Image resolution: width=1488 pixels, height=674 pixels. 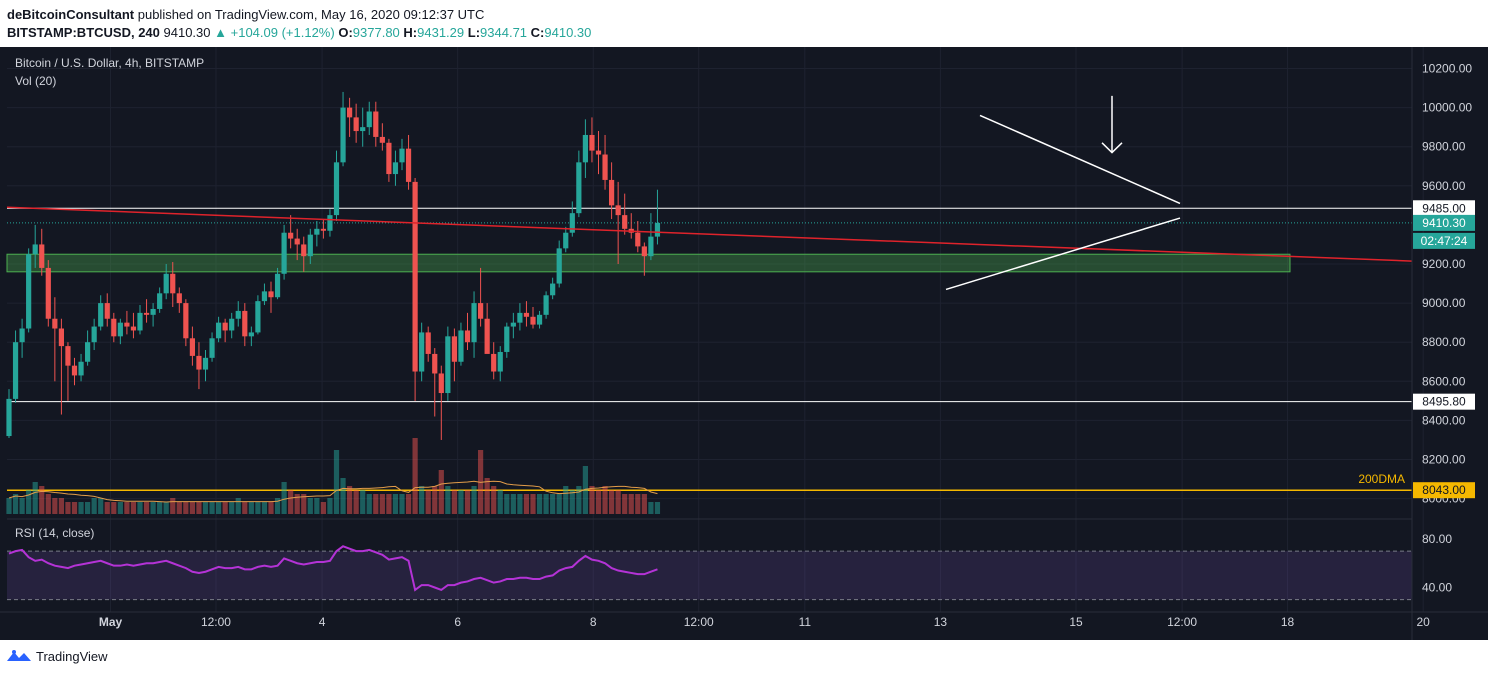 I want to click on time-tick-label: 15, so click(x=1076, y=622).